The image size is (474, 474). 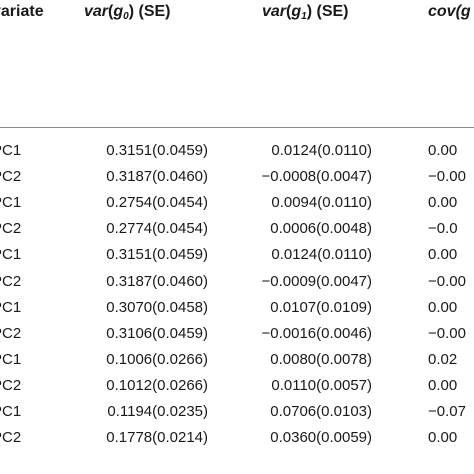 What do you see at coordinates (157, 359) in the screenshot?
I see `row-var-g0: 0.1006(0.0266)` at bounding box center [157, 359].